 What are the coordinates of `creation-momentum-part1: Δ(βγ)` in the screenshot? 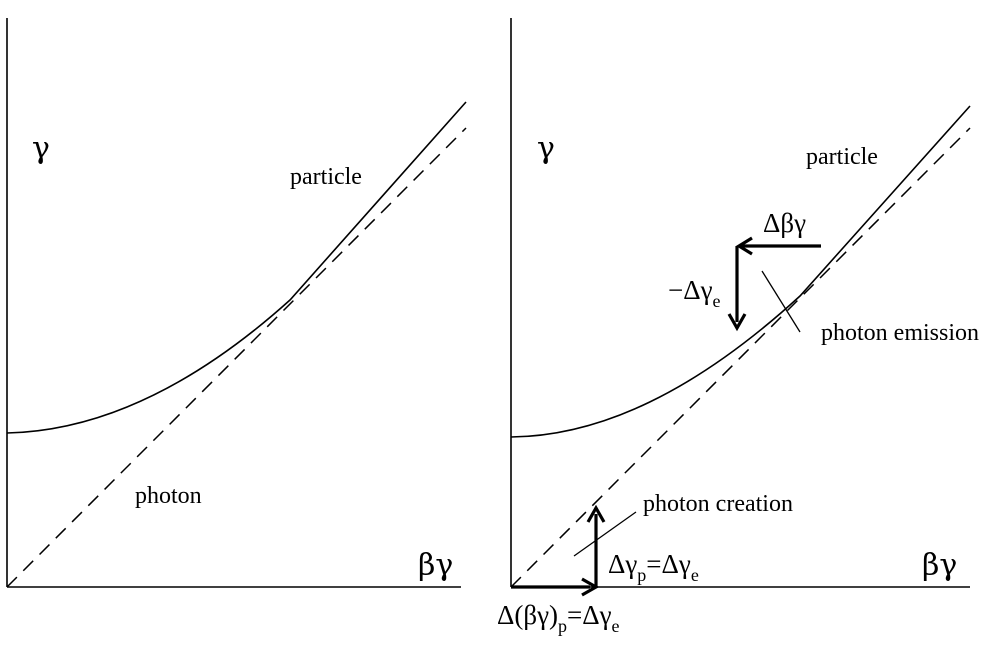 It's located at (527, 615).